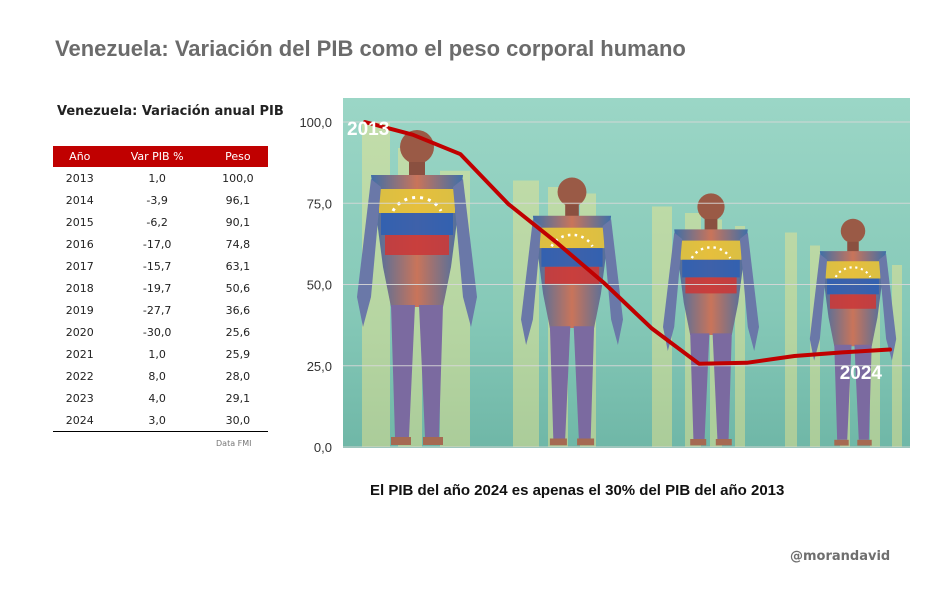  What do you see at coordinates (319, 203) in the screenshot?
I see `y-tick-label: 75,0` at bounding box center [319, 203].